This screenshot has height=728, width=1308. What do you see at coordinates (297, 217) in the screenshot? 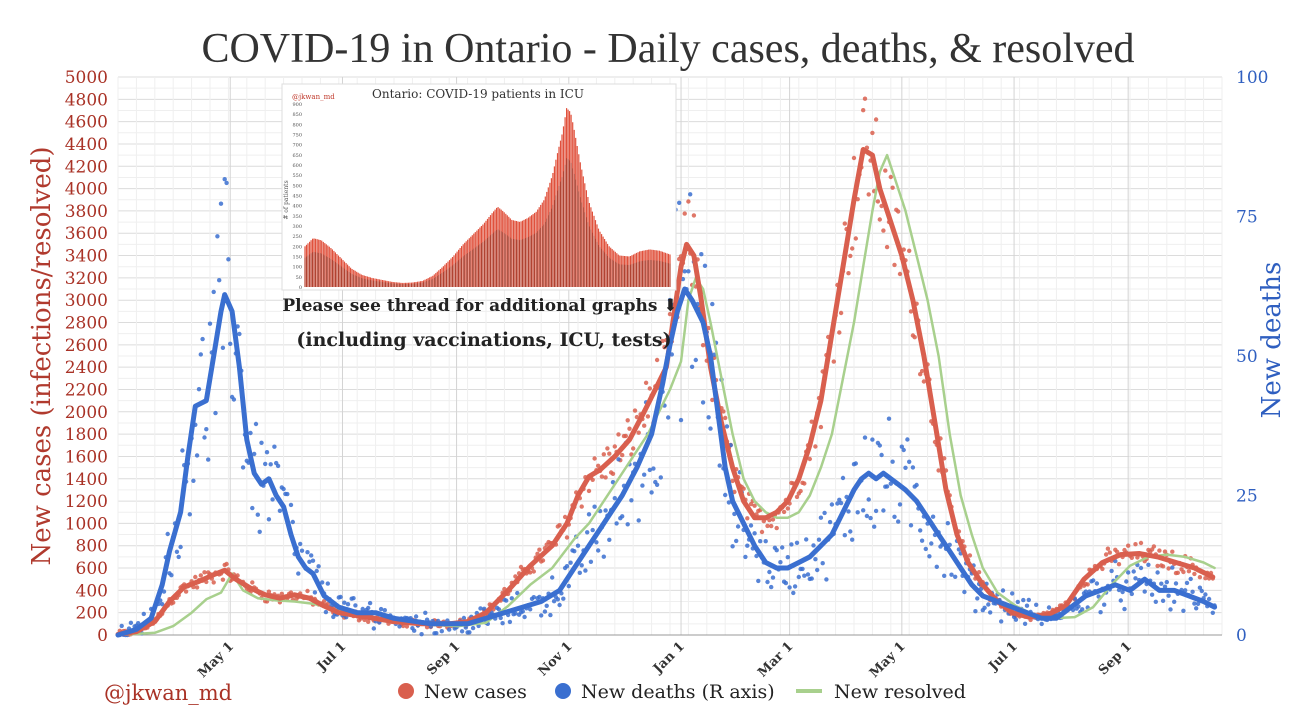
I see `inset-tick-label: 350` at bounding box center [297, 217].